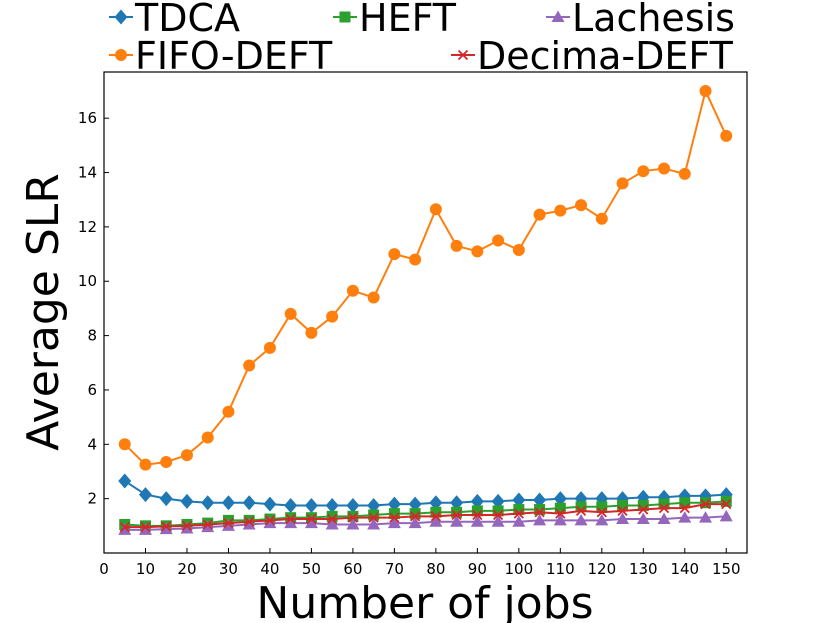 The image size is (830, 623). What do you see at coordinates (408, 20) in the screenshot?
I see `legend-label-heft: HEFT` at bounding box center [408, 20].